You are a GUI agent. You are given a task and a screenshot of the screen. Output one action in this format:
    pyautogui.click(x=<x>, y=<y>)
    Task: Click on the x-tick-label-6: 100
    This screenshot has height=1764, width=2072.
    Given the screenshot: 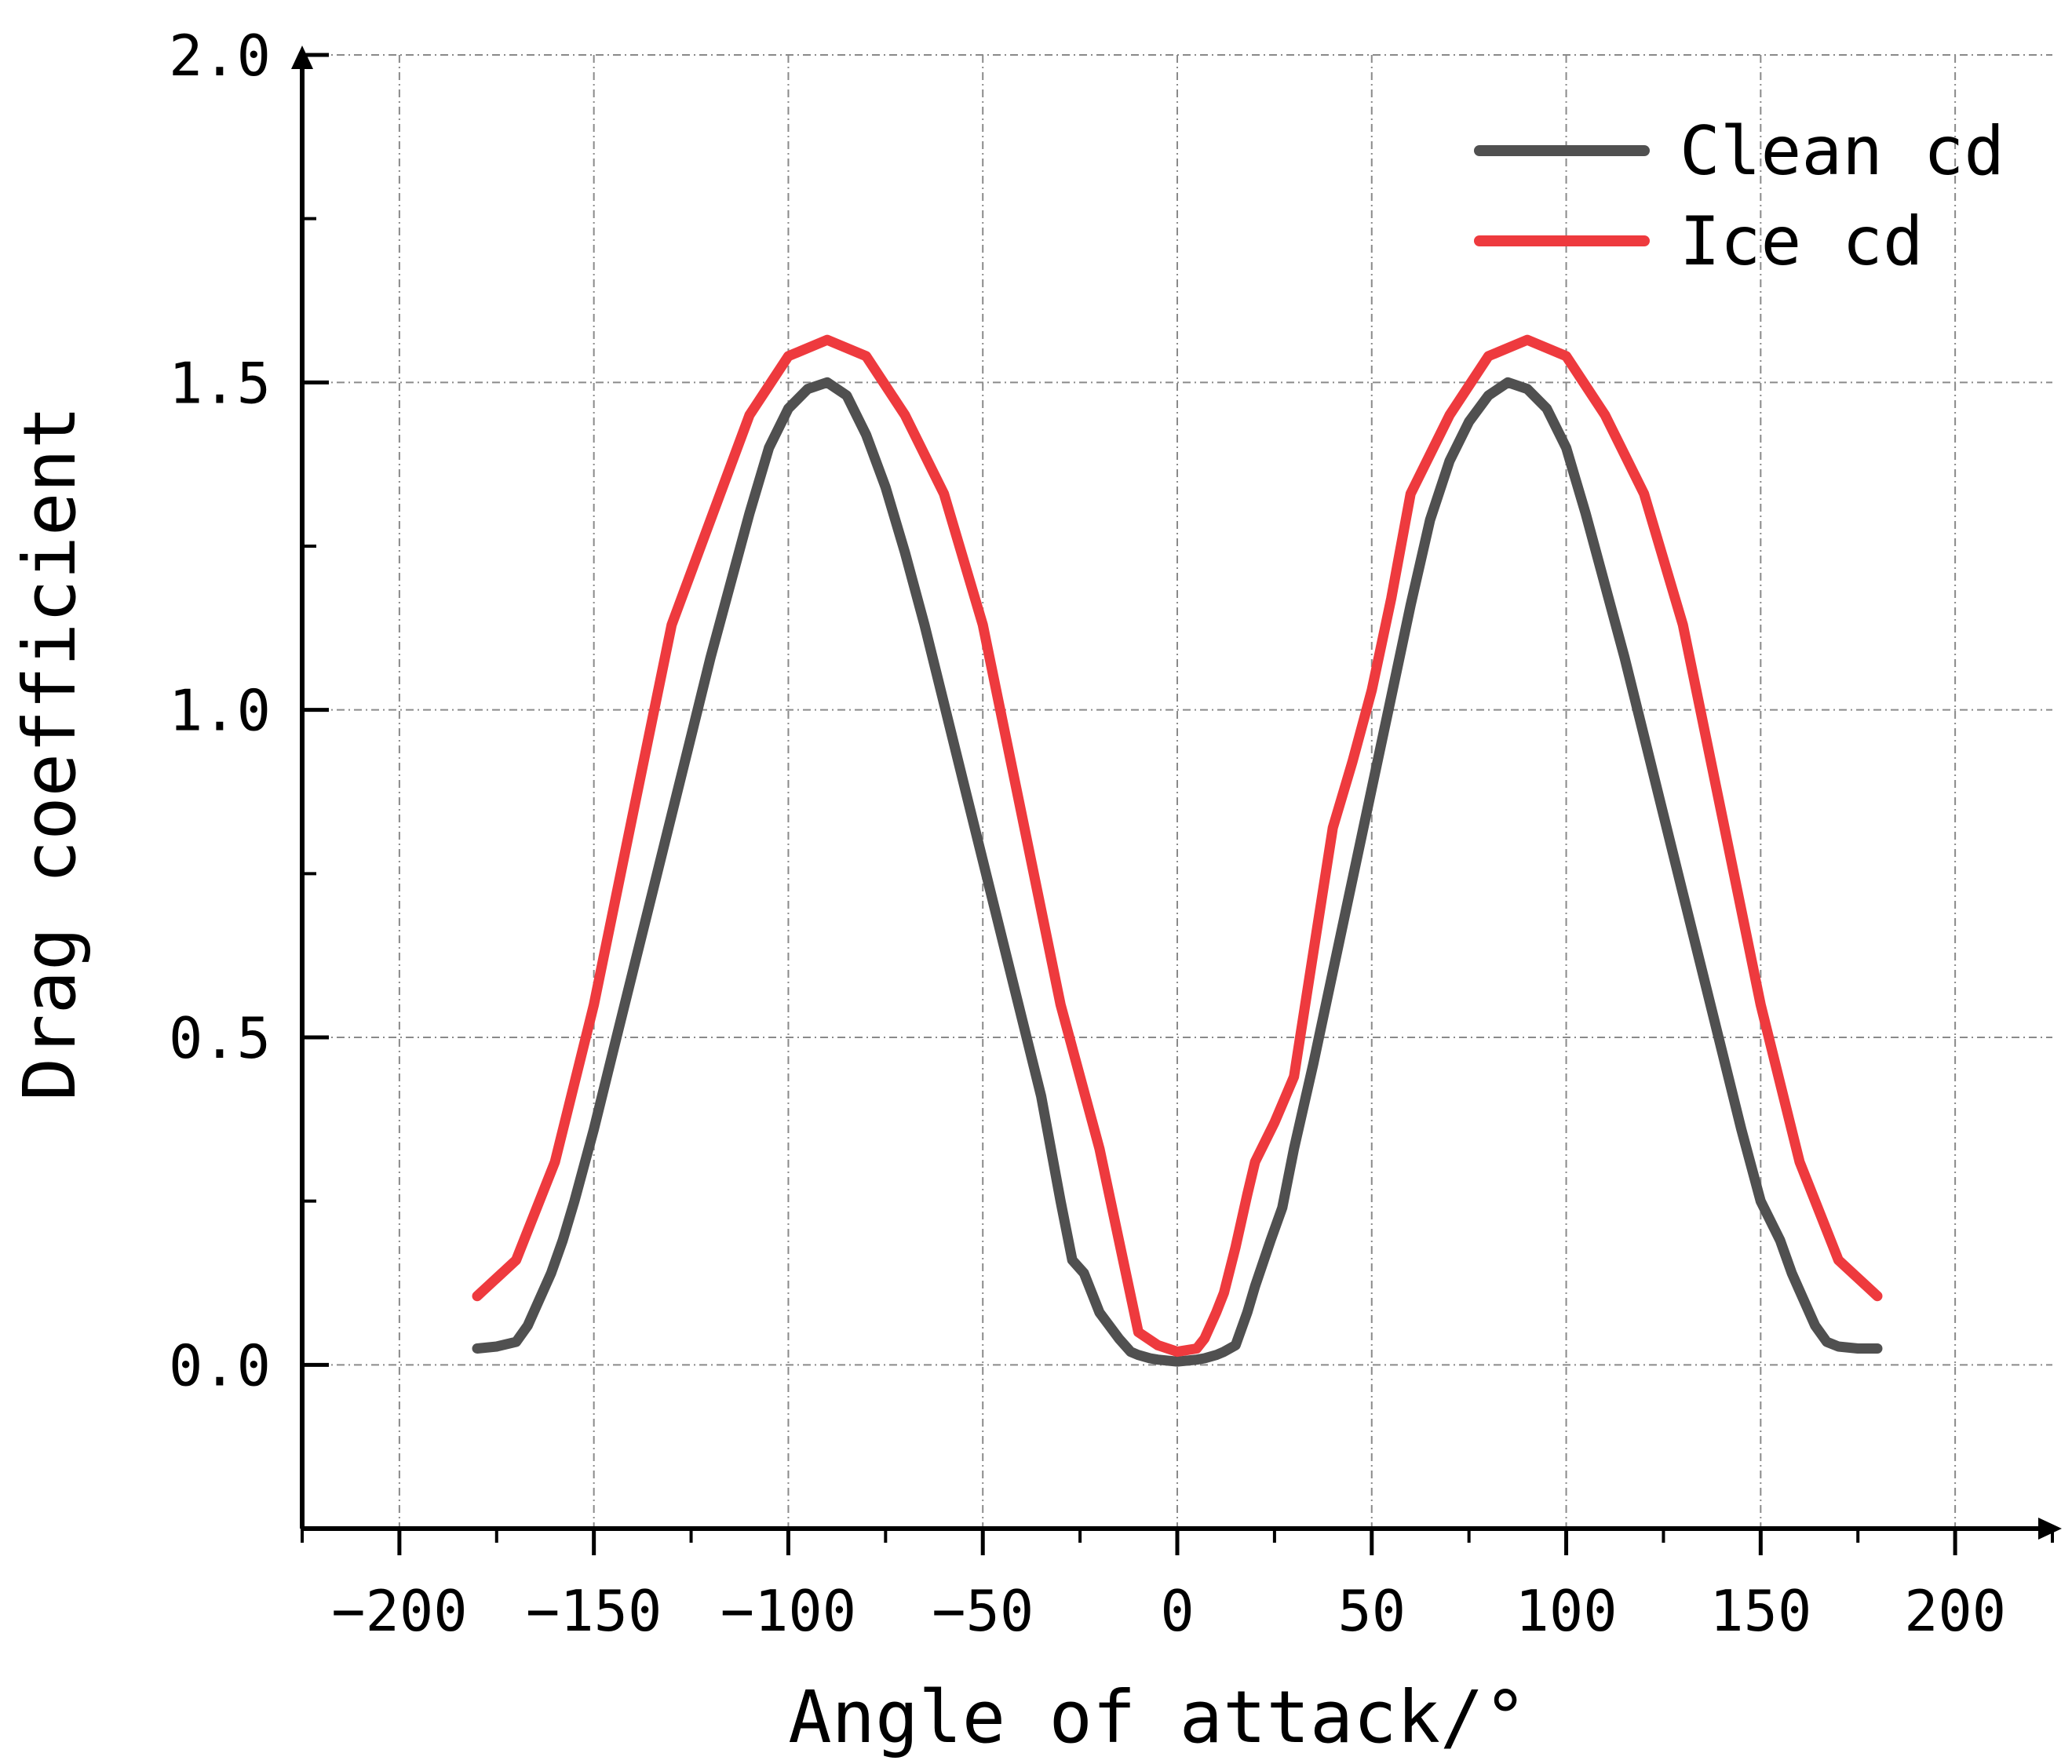 What is the action you would take?
    pyautogui.click(x=1567, y=1611)
    